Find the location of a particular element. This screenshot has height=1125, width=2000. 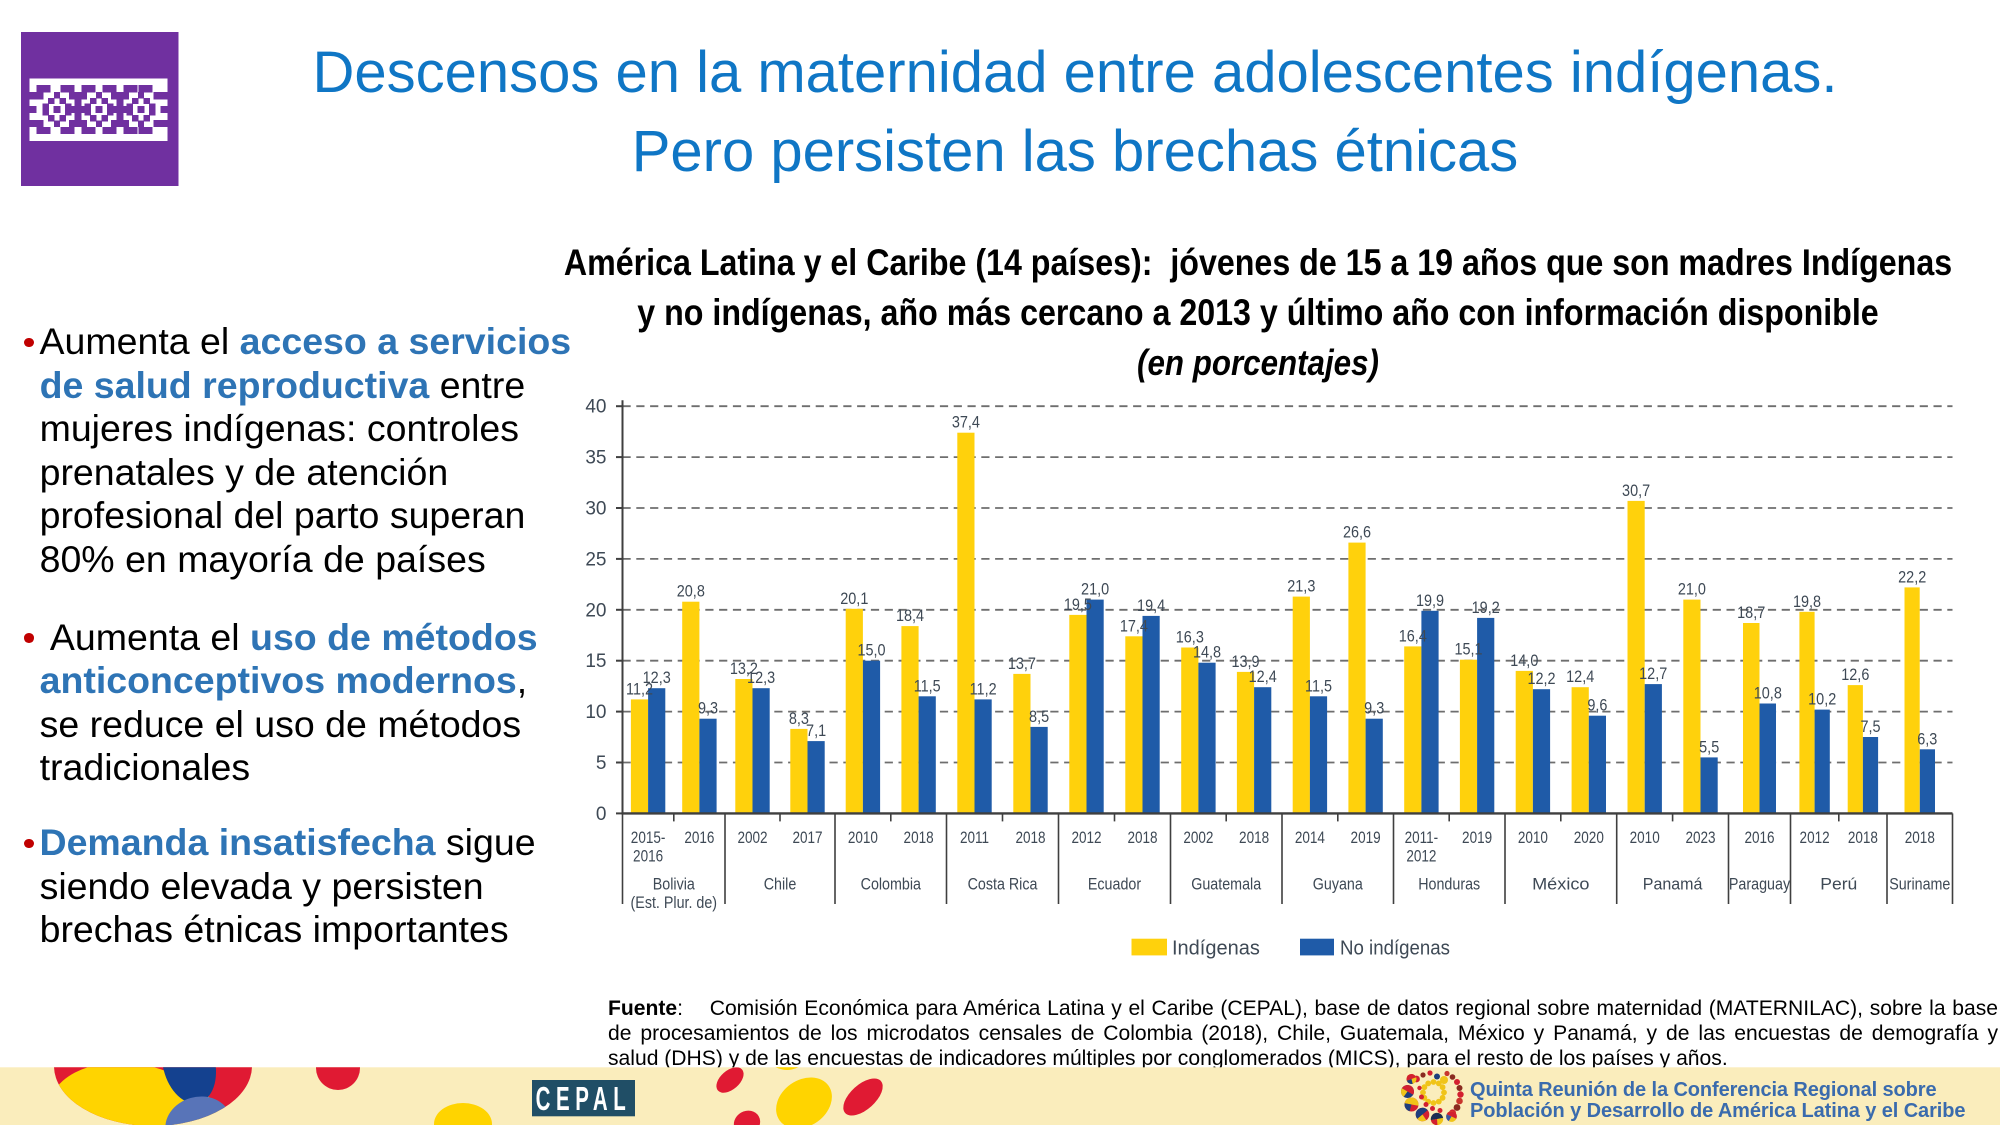

svg-text: 16,3 is located at coordinates (1190, 637).